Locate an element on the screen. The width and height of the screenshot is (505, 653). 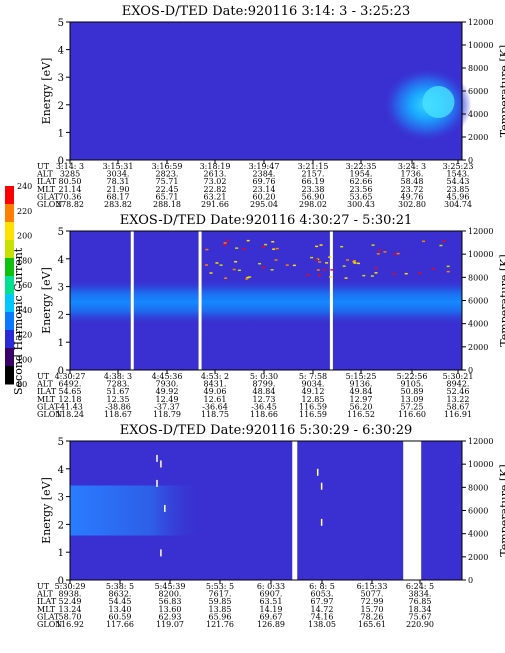
ephemeris-value: 3:19:47 is located at coordinates (264, 166).